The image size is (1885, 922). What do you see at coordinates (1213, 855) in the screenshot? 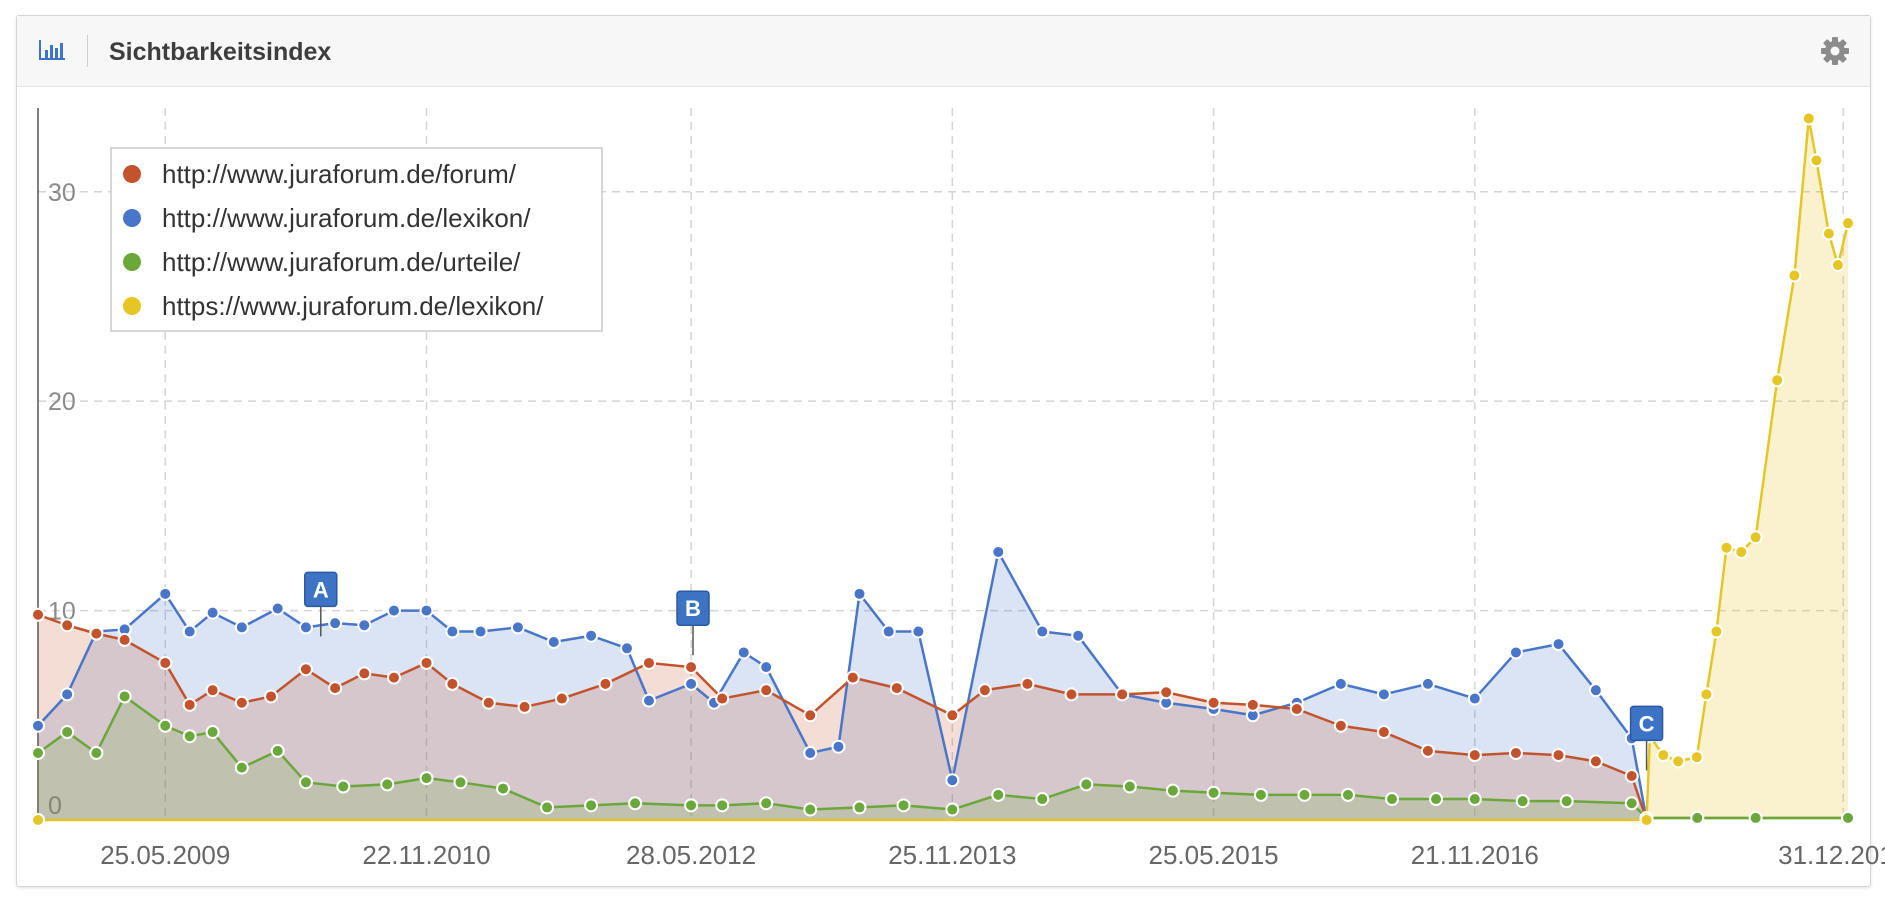
I see `x-tick-label: 25.05.2015` at bounding box center [1213, 855].